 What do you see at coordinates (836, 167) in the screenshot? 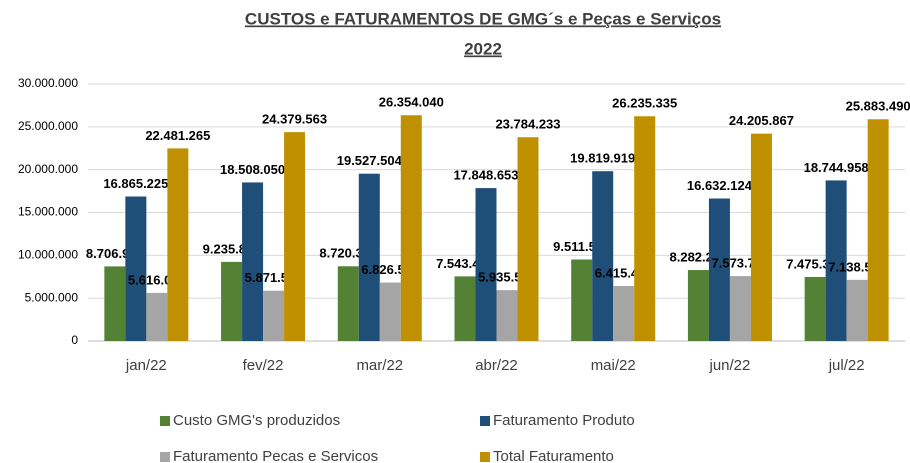
I see `data-label: 18.744.958` at bounding box center [836, 167].